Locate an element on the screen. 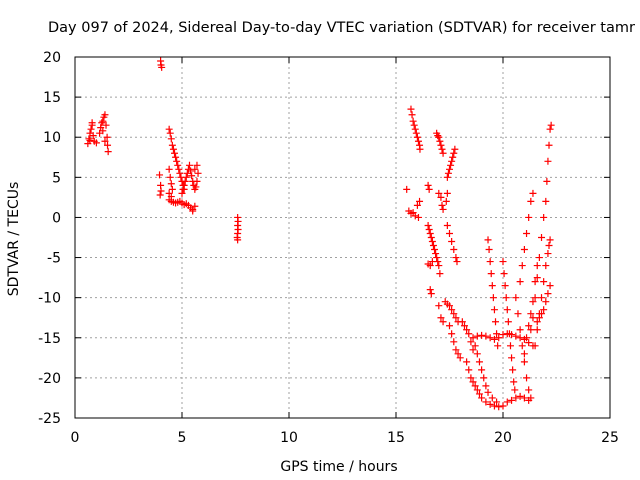 The image size is (640, 480). x-tick-label: 10 is located at coordinates (289, 438).